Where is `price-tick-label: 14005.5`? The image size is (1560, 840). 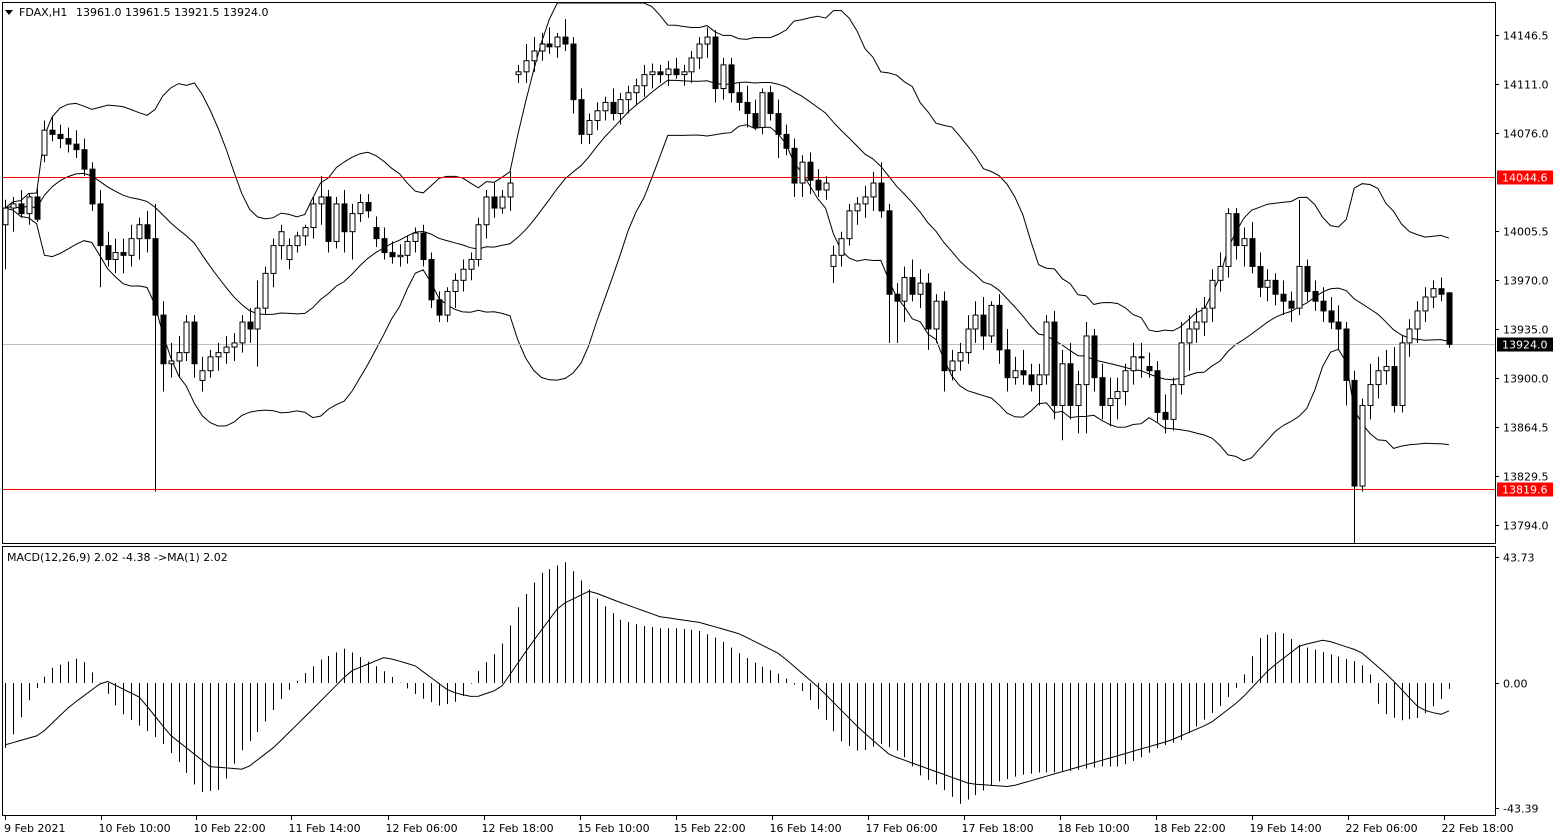 price-tick-label: 14005.5 is located at coordinates (1526, 232).